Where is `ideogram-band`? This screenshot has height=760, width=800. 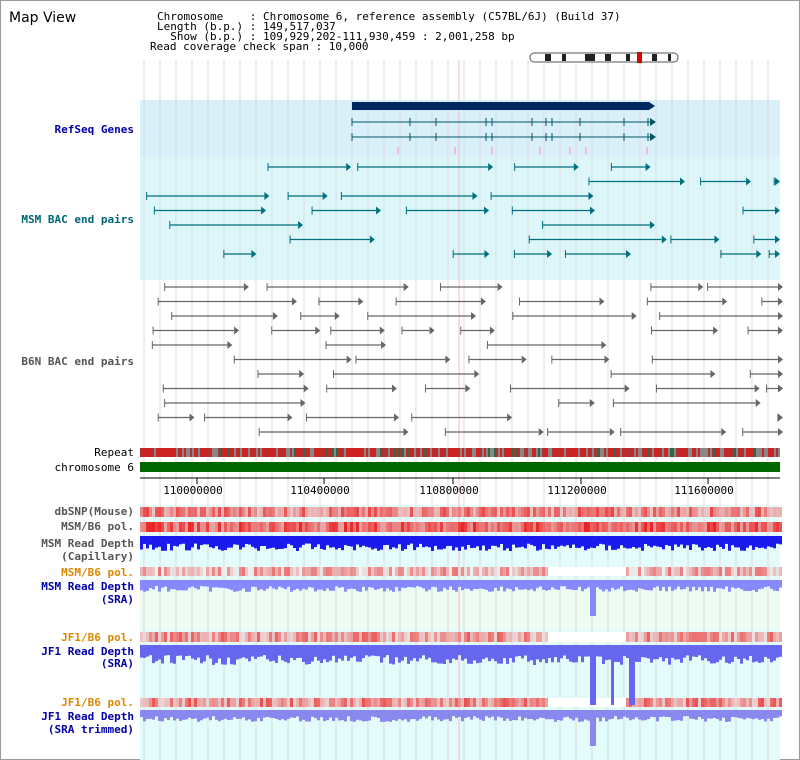 ideogram-band is located at coordinates (628, 57).